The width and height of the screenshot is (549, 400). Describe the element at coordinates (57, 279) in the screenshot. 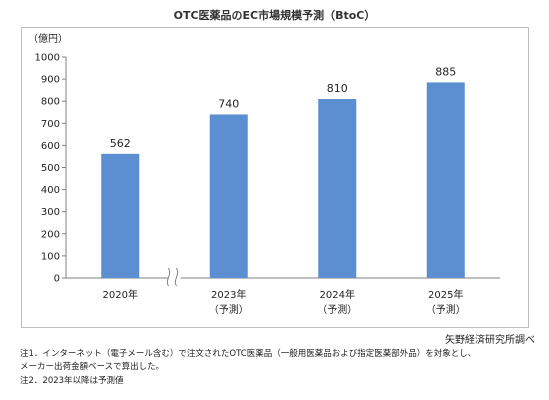

I see `y-tick-label: 0` at that location.